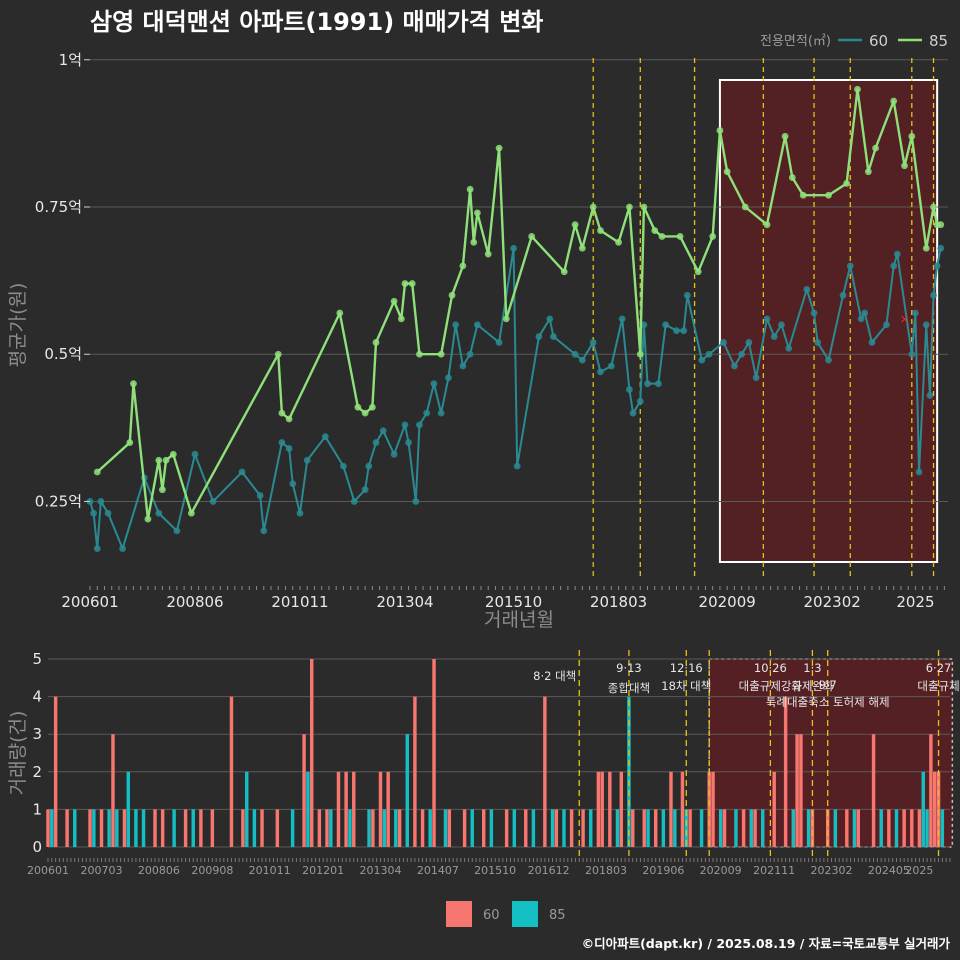  Describe the element at coordinates (194, 602) in the screenshot. I see `x-tick-label: 200806` at that location.